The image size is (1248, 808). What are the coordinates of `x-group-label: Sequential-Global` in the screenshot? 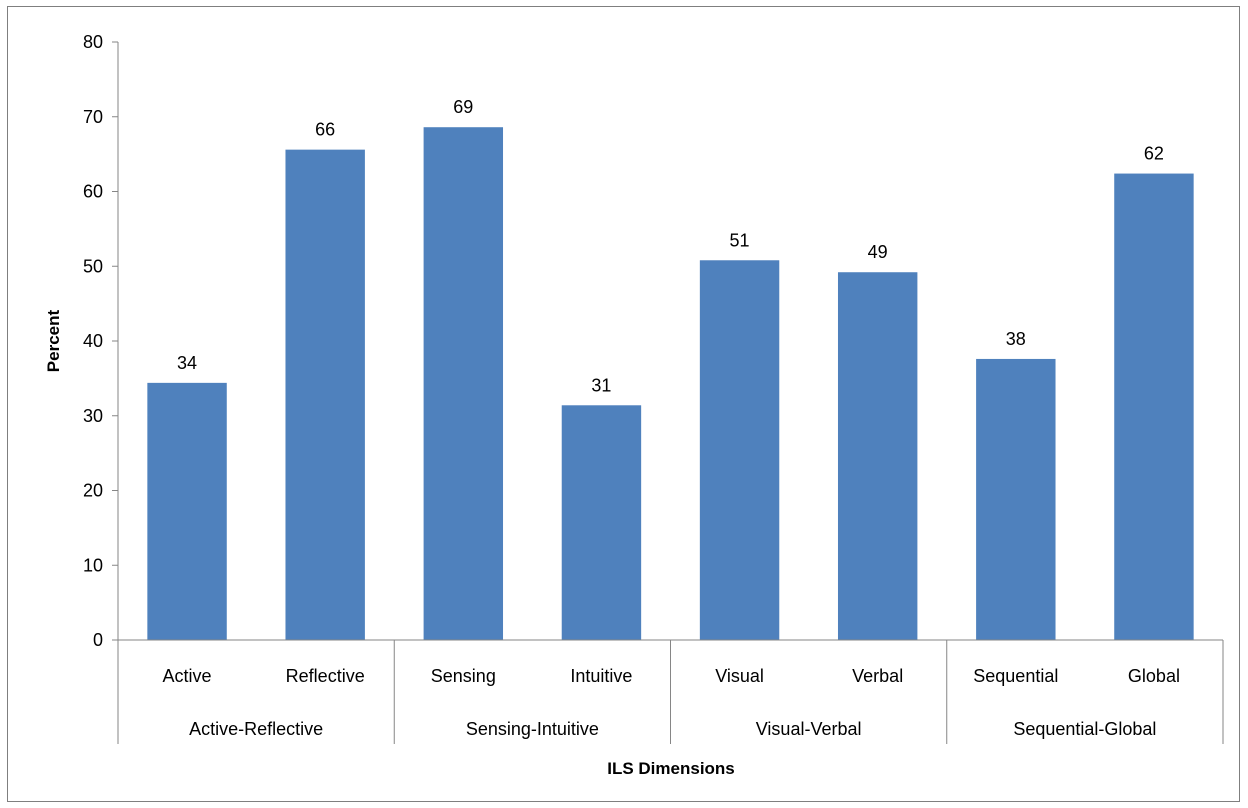 It's located at (1084, 729).